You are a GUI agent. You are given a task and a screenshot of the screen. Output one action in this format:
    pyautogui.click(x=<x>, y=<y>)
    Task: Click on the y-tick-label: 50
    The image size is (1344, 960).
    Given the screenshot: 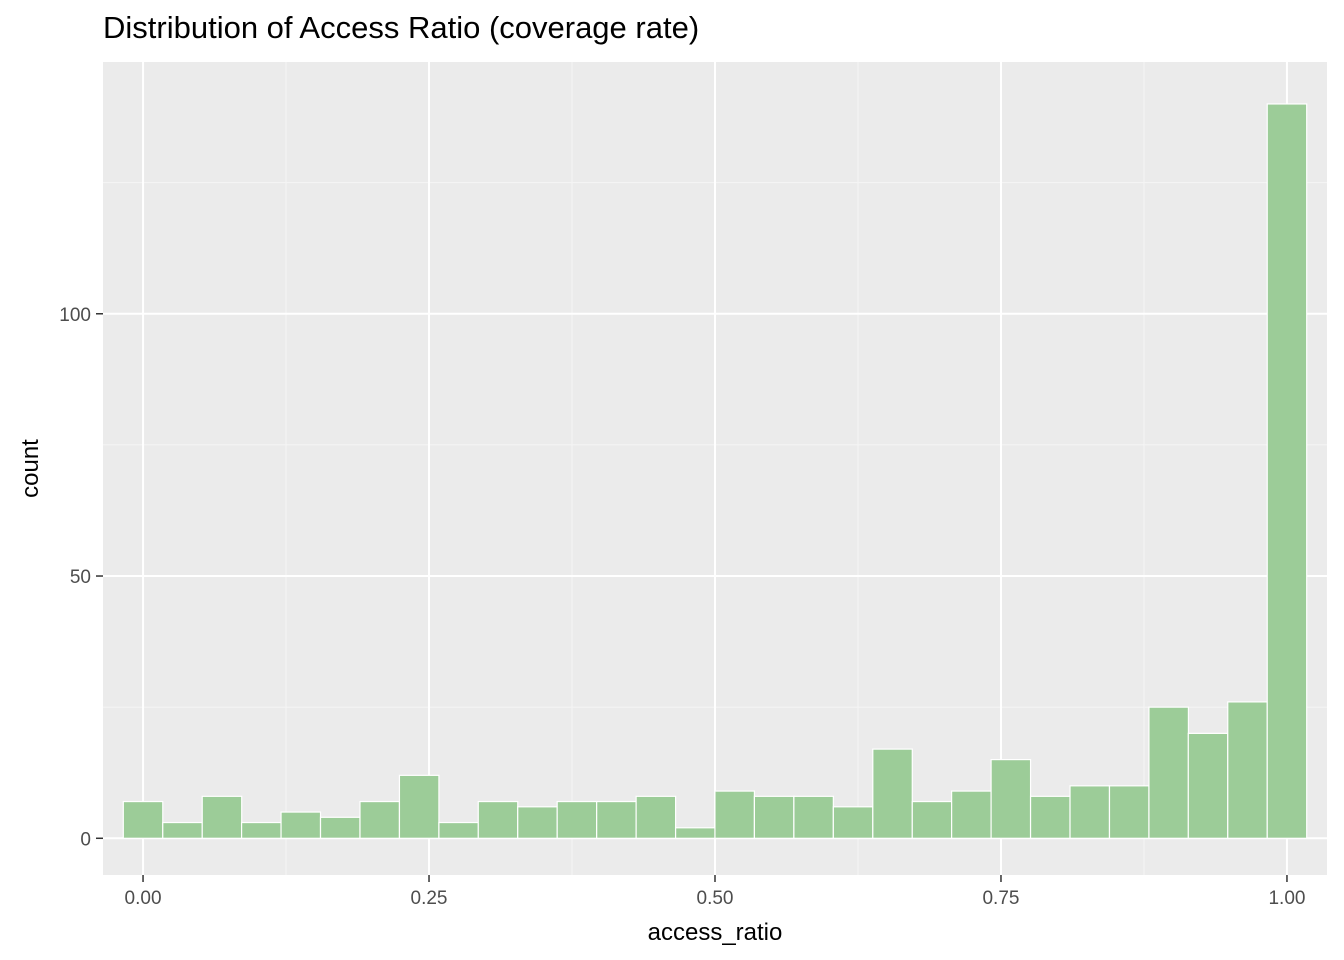 What is the action you would take?
    pyautogui.click(x=80, y=577)
    